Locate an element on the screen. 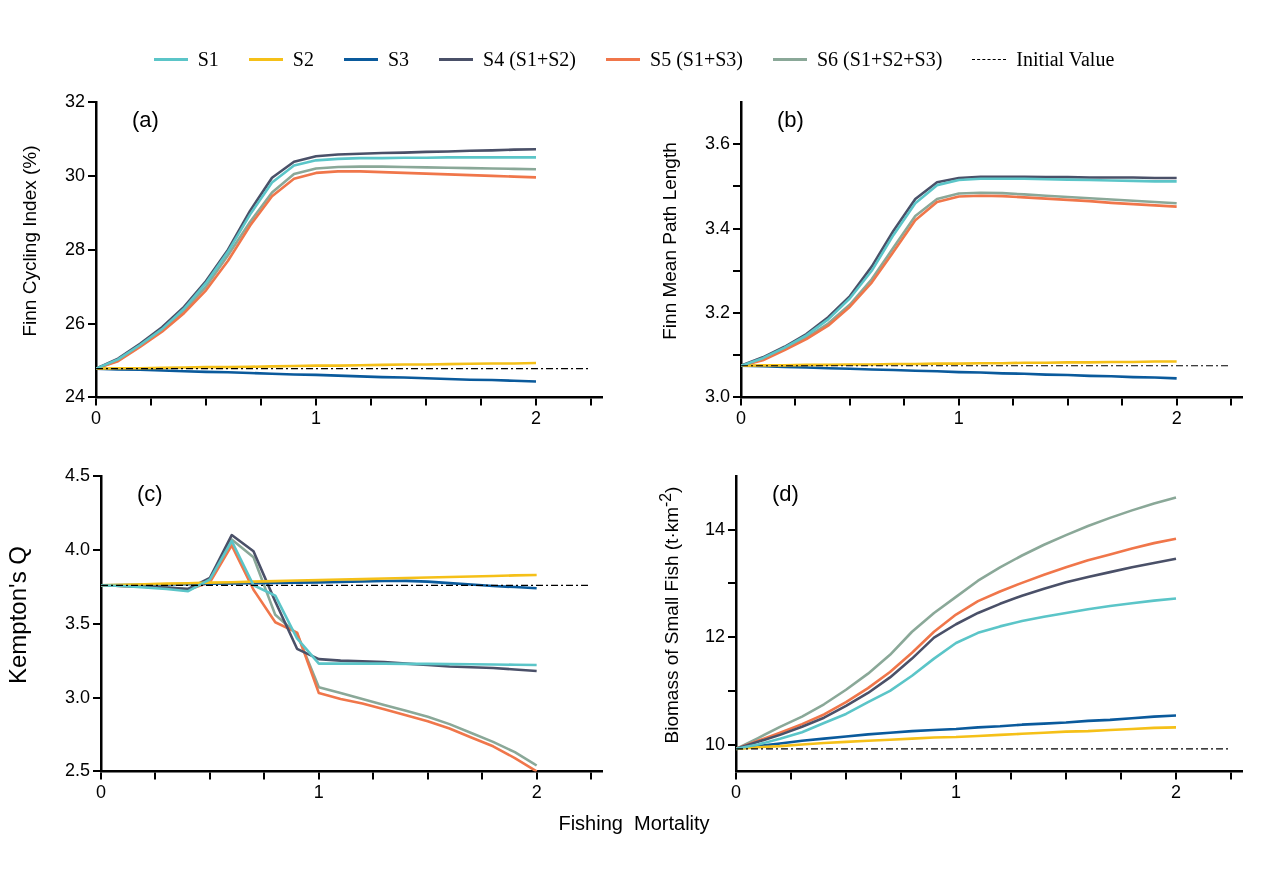  y-tick-label: 30 is located at coordinates (75, 174).